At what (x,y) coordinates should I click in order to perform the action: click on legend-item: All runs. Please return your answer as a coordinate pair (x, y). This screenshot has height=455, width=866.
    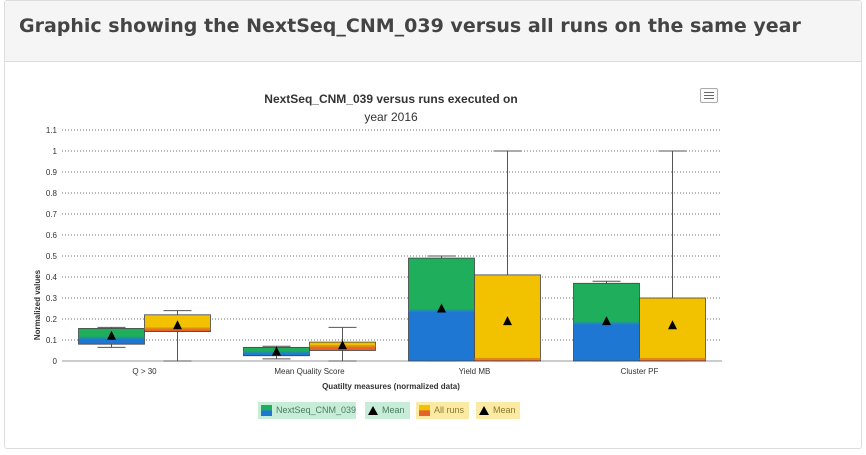
    Looking at the image, I should click on (442, 410).